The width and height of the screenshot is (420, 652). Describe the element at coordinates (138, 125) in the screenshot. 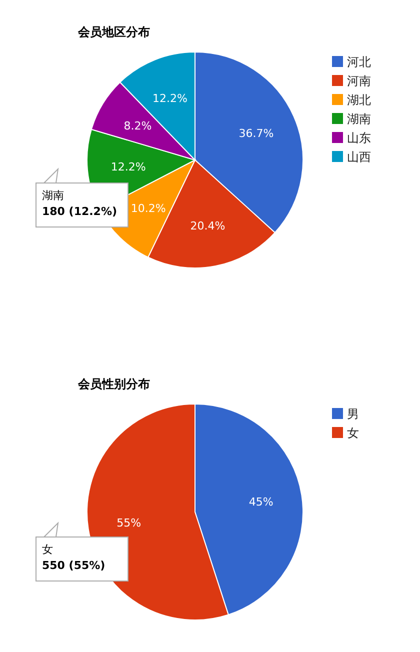

I see `data-label: 8.2%` at that location.